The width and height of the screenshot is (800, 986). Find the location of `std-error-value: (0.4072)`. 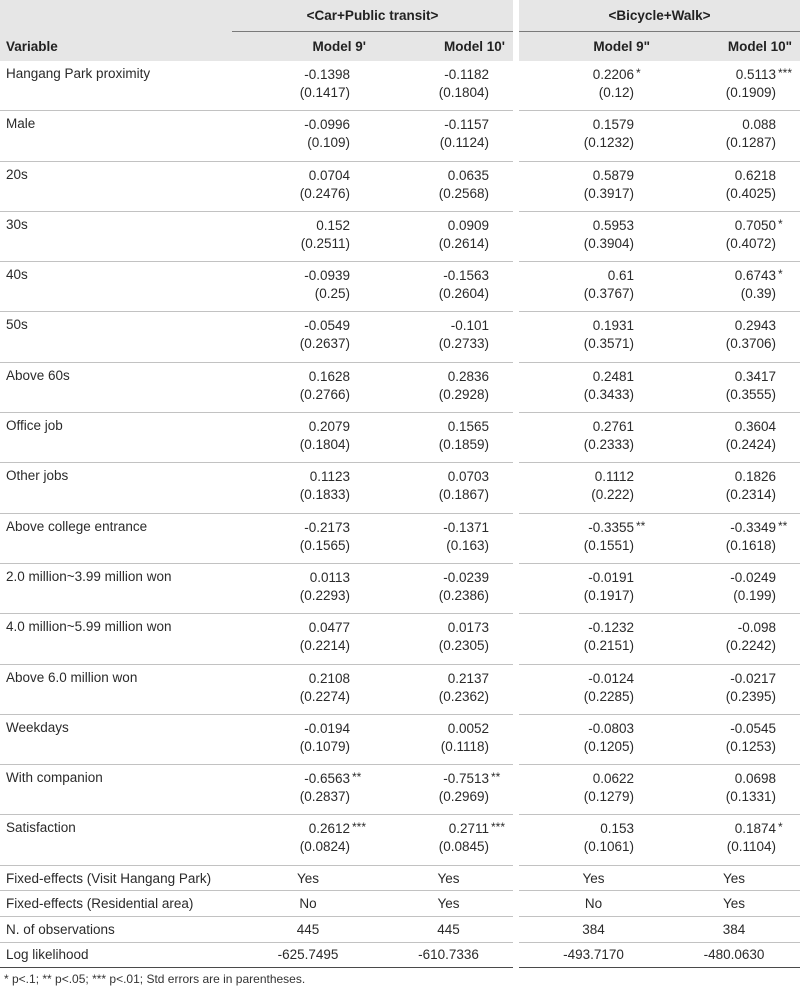

std-error-value: (0.4072) is located at coordinates (751, 243).